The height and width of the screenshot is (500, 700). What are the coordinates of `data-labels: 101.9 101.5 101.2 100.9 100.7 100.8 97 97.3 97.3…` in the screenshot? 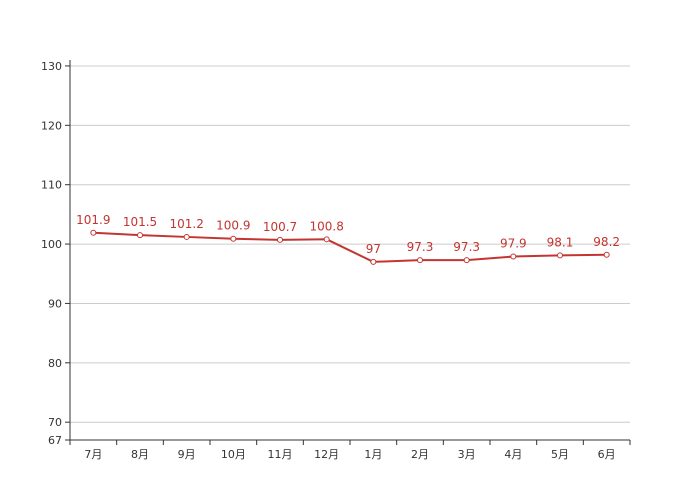 It's located at (348, 234).